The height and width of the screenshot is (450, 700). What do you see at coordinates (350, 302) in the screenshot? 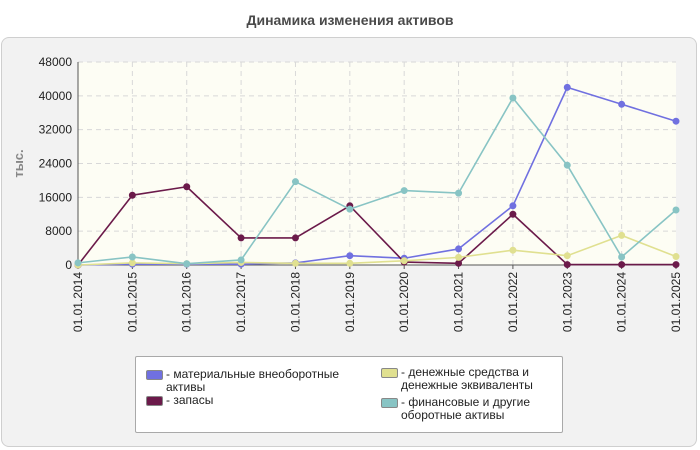
I see `x-tick-label-5: 01.01.2019` at bounding box center [350, 302].